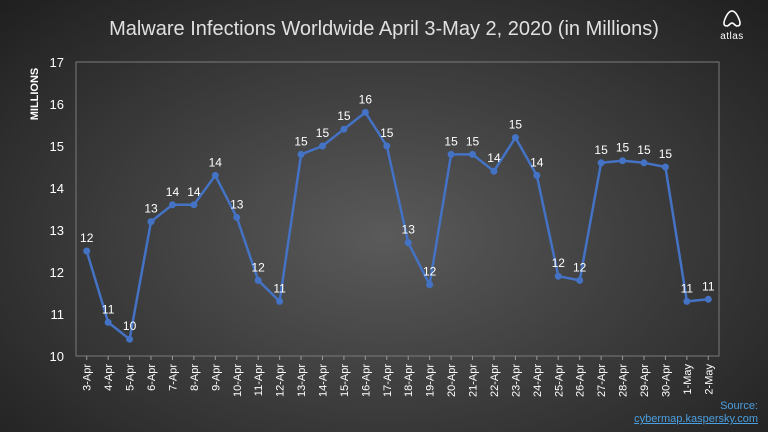  I want to click on source-link: cybermap.kaspersky.com, so click(696, 419).